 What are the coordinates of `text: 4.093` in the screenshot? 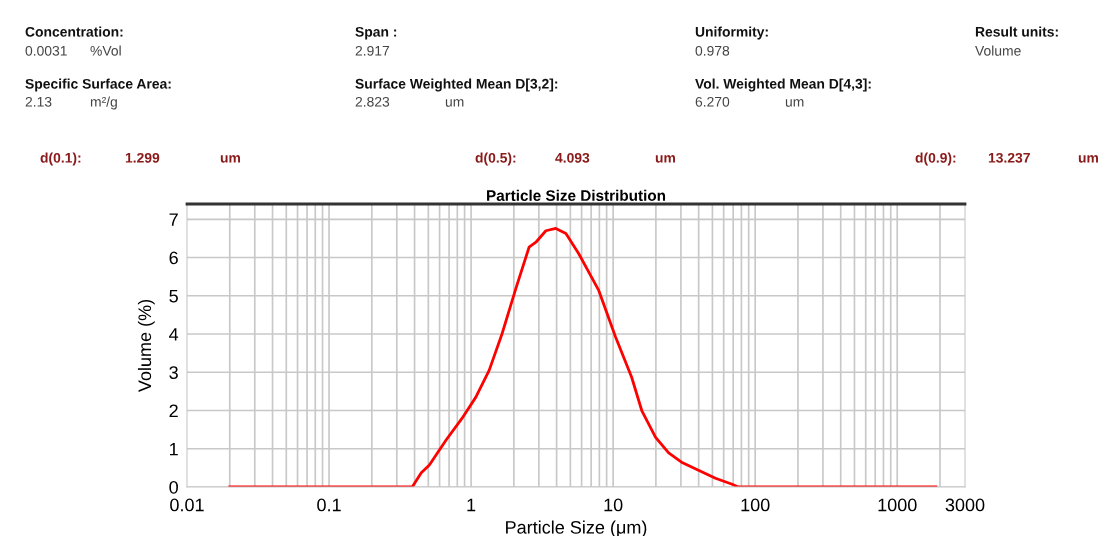 It's located at (572, 157).